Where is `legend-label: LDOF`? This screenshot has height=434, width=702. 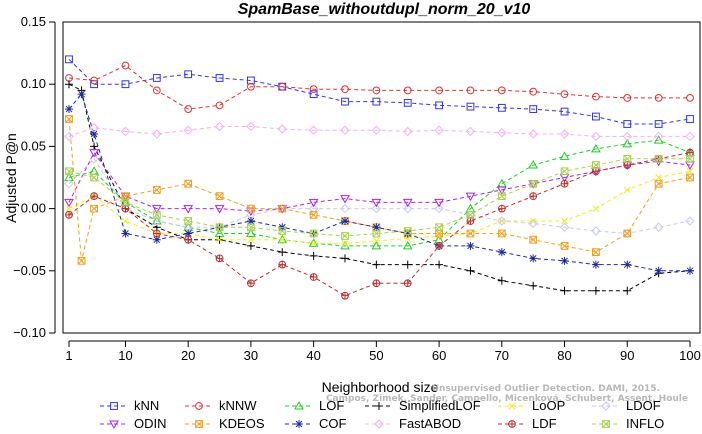
legend-label: LDOF is located at coordinates (643, 405).